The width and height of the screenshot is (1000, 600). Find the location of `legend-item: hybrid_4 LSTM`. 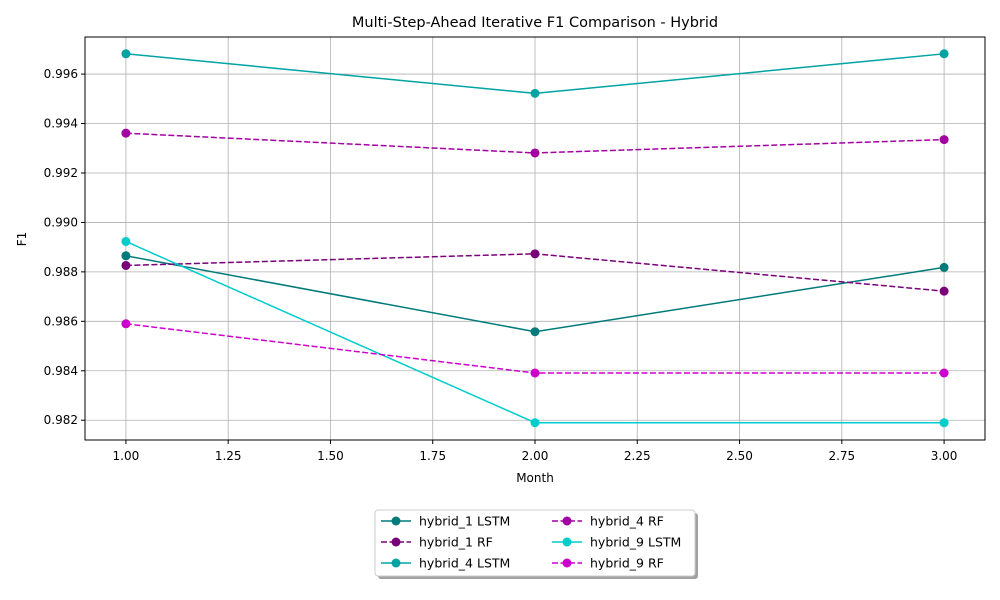

legend-item: hybrid_4 LSTM is located at coordinates (445, 563).